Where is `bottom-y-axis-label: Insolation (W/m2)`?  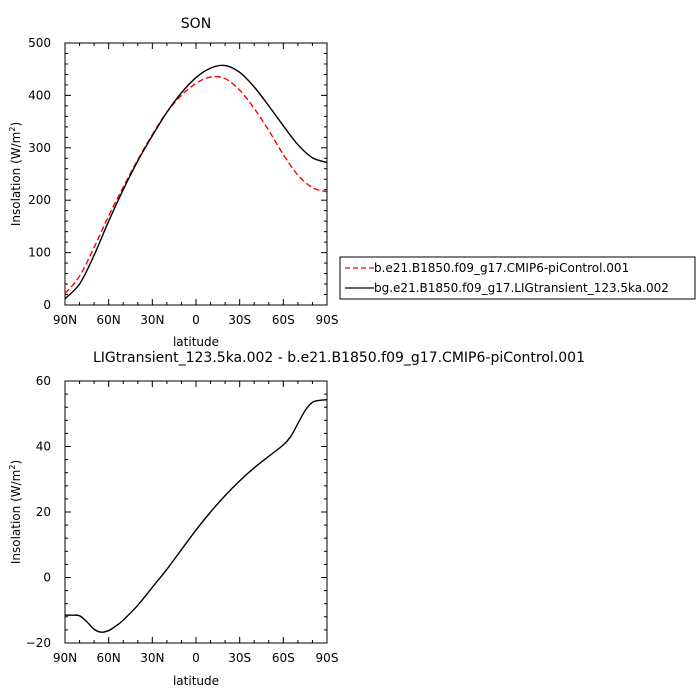
bottom-y-axis-label: Insolation (W/m2) is located at coordinates (15, 512).